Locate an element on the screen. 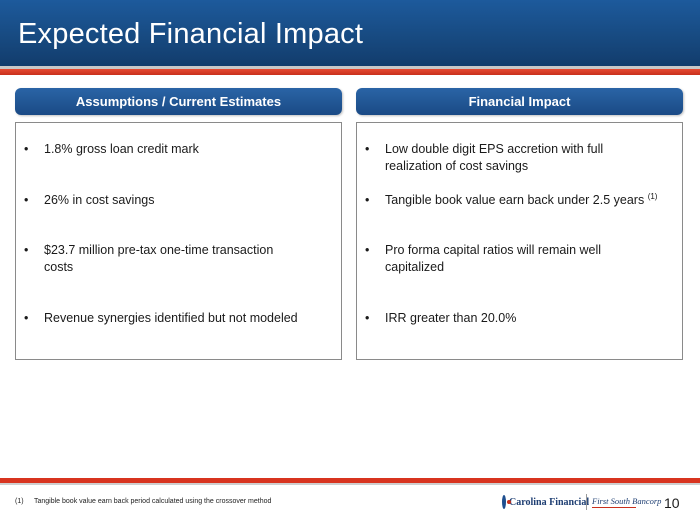 The height and width of the screenshot is (524, 700). page-title: Expected Financial Impact is located at coordinates (191, 34).